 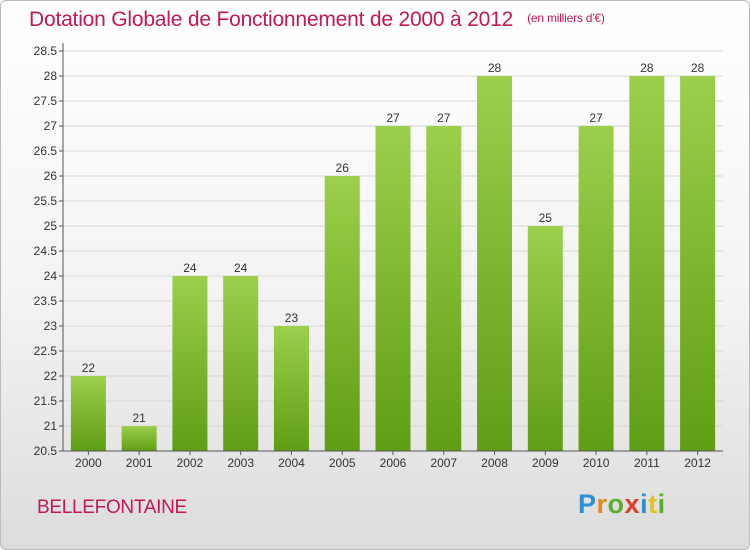 I want to click on y-tick-label: 22.5, so click(x=46, y=351).